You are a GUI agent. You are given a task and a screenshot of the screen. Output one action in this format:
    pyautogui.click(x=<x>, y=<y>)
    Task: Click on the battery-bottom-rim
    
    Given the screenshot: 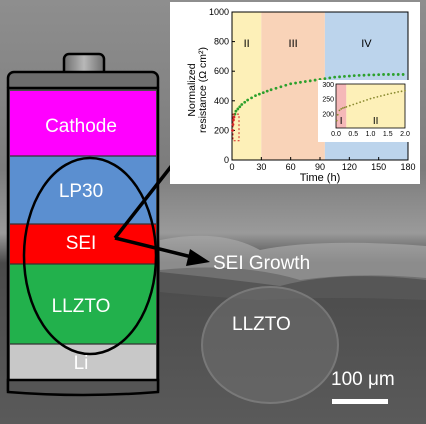 What is the action you would take?
    pyautogui.click(x=83, y=387)
    